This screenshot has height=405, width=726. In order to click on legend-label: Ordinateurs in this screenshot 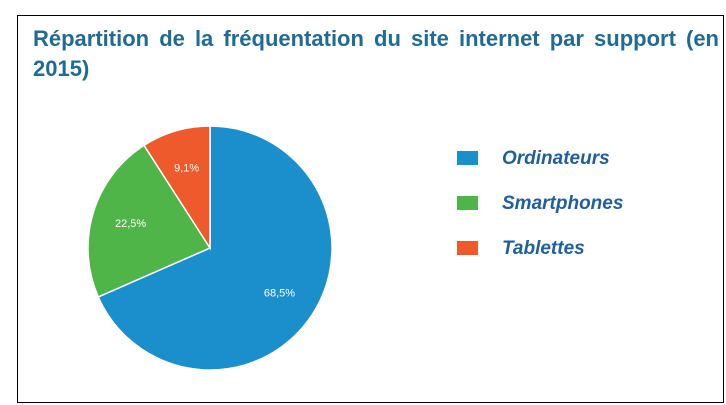, I will do `click(556, 158)`.